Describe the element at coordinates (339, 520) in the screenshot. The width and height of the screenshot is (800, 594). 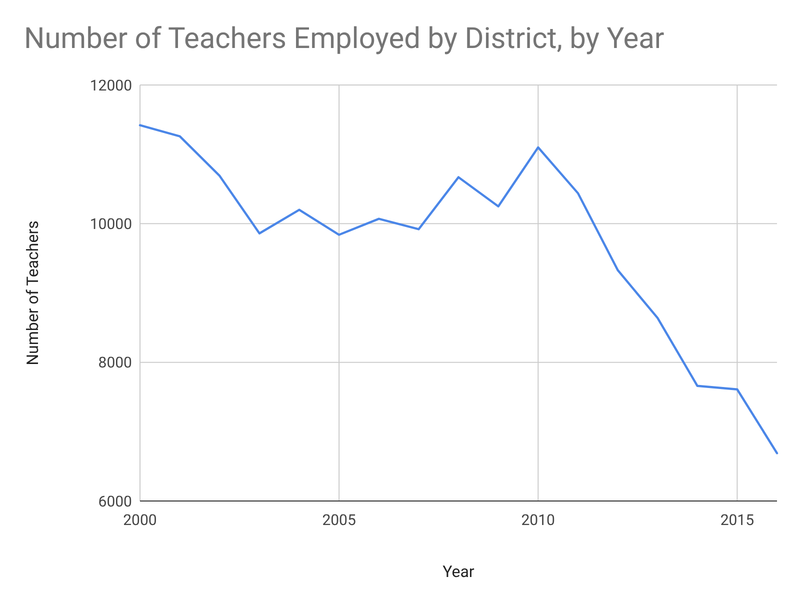
I see `x-tick-label: 2005` at that location.